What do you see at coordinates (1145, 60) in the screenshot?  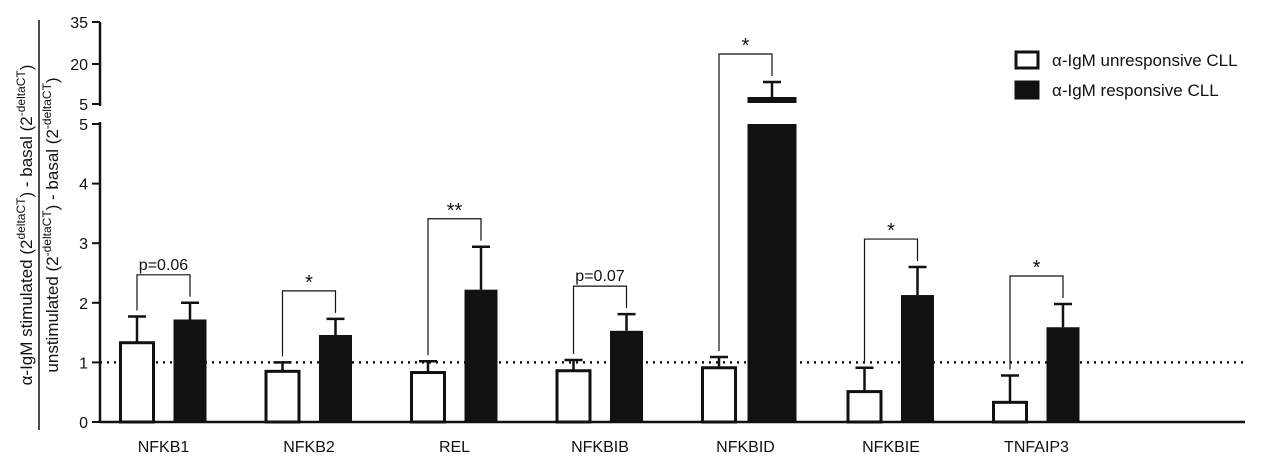 I see `legend-label: α-IgM unresponsive CLL` at bounding box center [1145, 60].